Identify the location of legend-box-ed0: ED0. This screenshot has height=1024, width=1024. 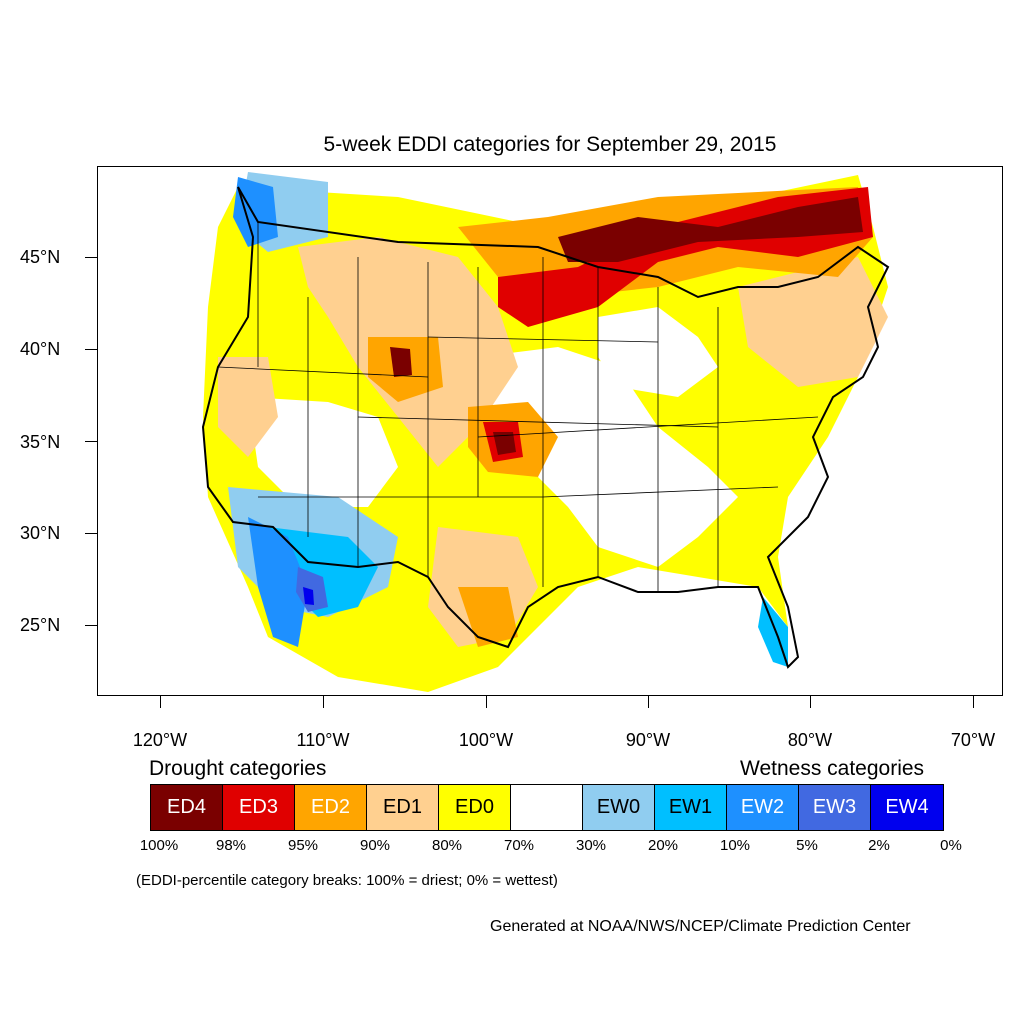
(475, 807).